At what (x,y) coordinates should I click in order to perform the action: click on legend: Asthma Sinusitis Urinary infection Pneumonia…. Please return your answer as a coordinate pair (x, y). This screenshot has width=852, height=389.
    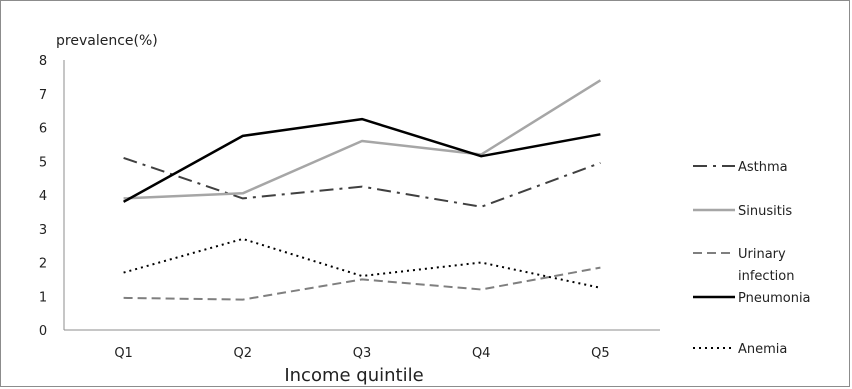
    Looking at the image, I should click on (752, 258).